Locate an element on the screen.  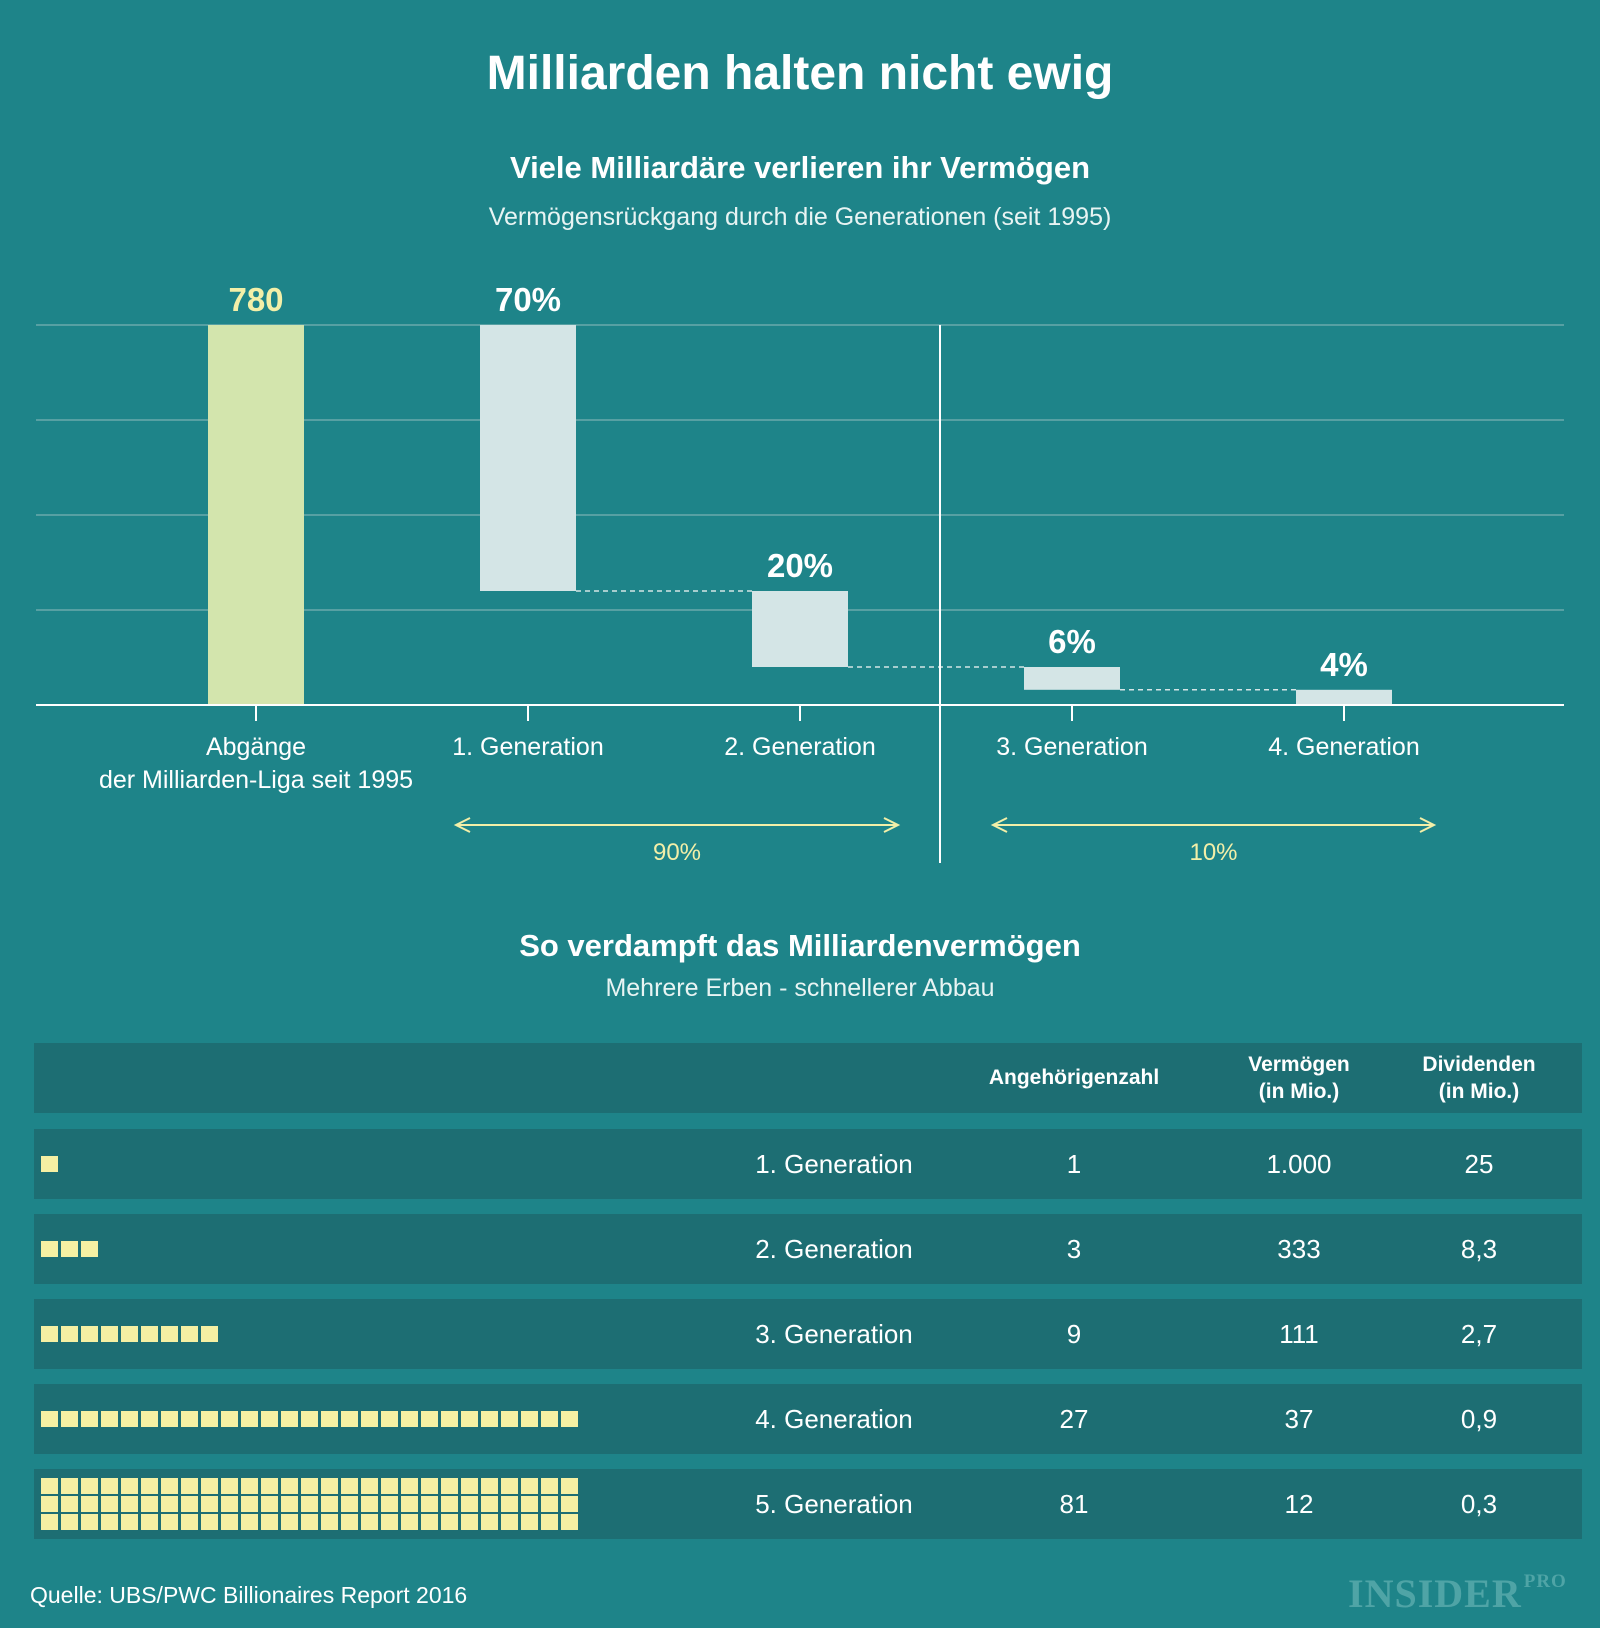
table-row: 2. Generation 3 333 8,3 is located at coordinates (808, 1249).